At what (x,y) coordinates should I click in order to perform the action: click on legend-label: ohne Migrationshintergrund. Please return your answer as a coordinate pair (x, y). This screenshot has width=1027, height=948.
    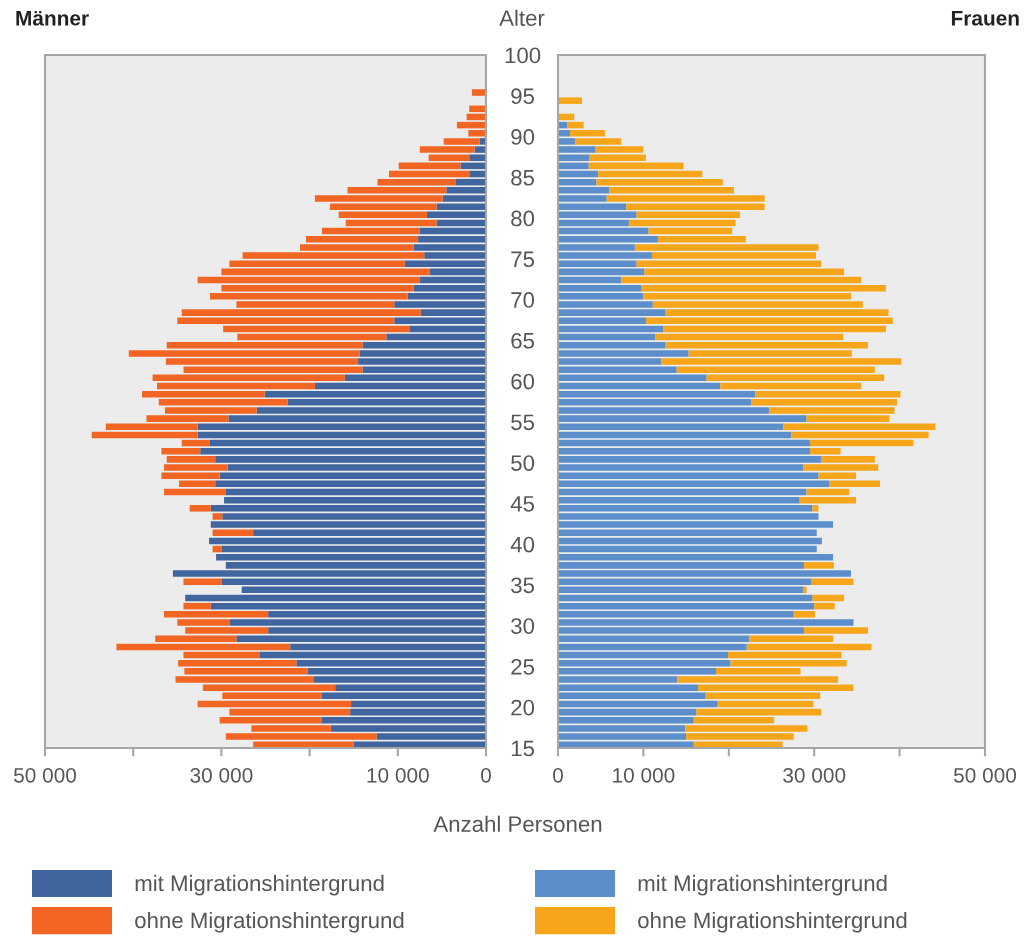
    Looking at the image, I should click on (269, 922).